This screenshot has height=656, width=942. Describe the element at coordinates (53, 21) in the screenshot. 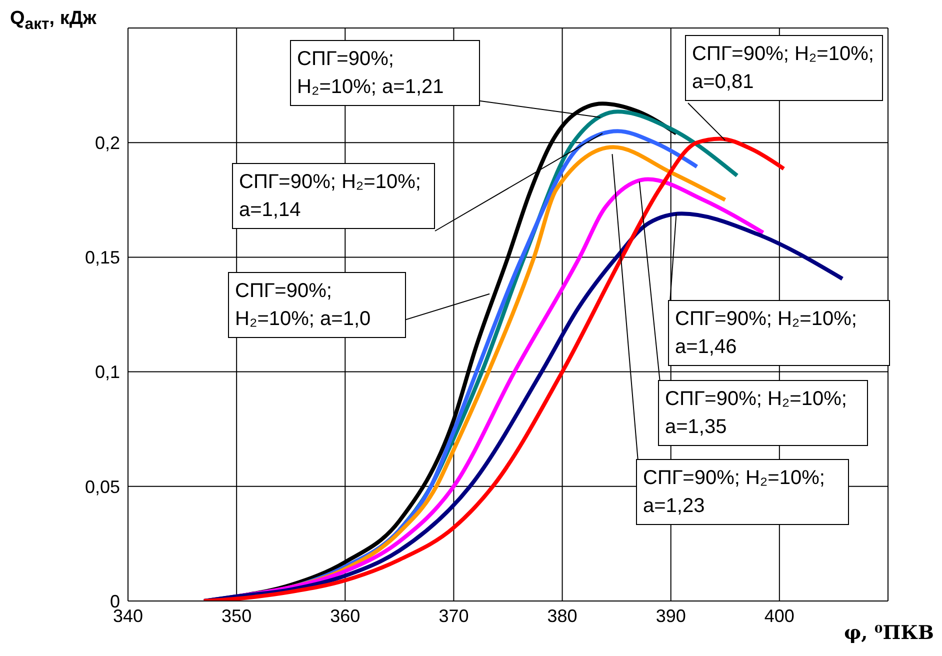

I see `y-axis-title: Q$_{акт}$, кДж` at that location.